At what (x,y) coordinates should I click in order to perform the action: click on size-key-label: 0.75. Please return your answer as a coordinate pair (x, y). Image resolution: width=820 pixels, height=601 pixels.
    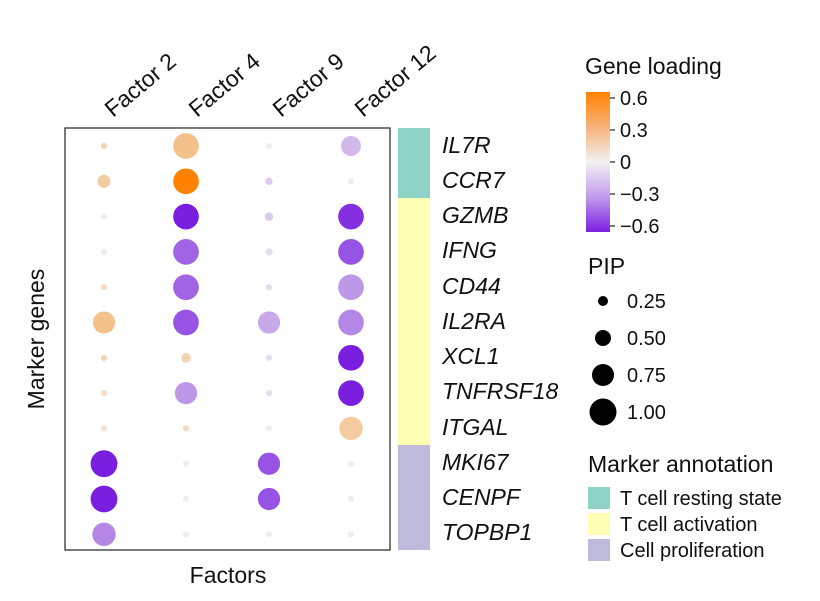
    Looking at the image, I should click on (646, 376).